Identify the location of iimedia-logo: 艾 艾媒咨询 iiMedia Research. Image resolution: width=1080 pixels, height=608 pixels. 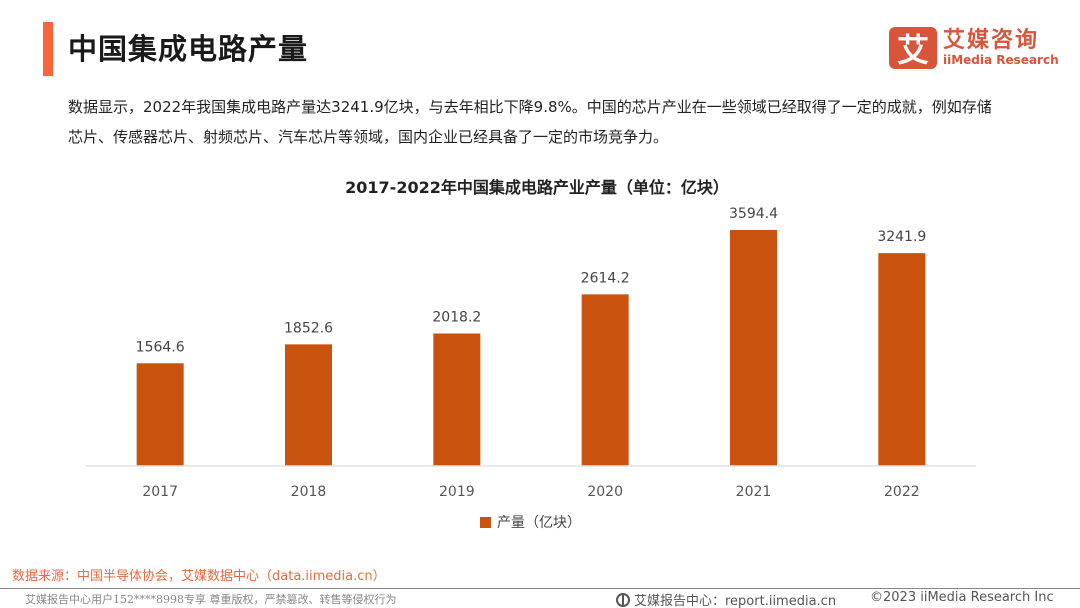
(974, 48).